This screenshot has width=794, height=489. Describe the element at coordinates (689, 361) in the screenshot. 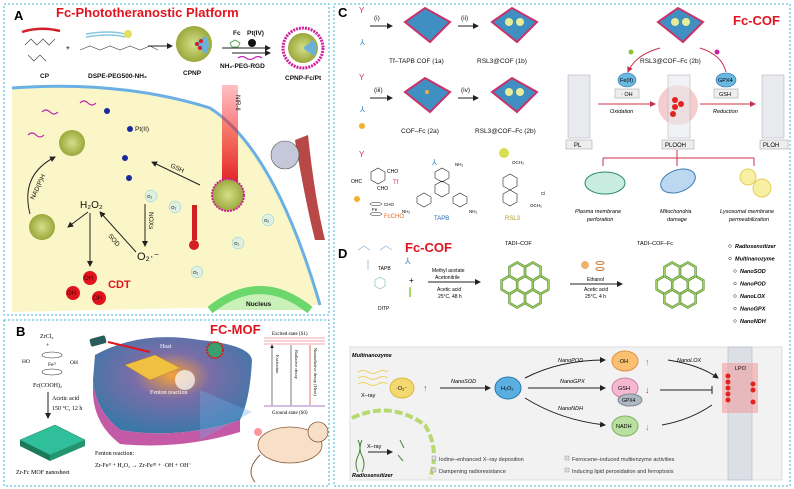

I see `nanolox-label: NanoLOX` at that location.